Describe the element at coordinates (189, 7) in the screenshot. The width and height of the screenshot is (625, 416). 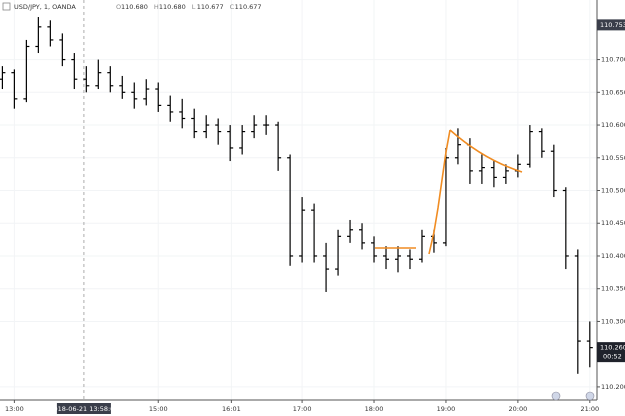
I see `ohlc-legend: O 110.680 H 110.680 L 110.677 C 110.677` at that location.